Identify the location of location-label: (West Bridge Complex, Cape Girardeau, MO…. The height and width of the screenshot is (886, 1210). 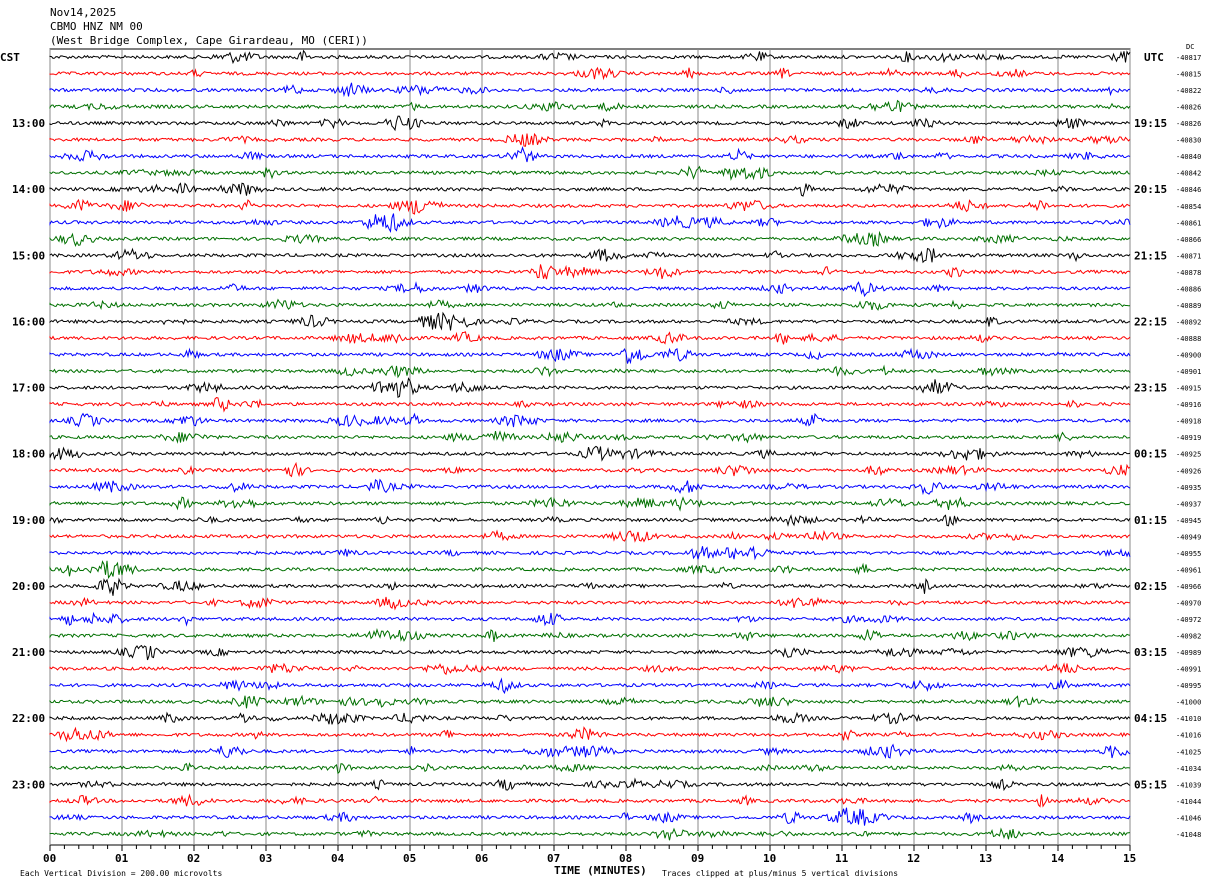
(209, 40).